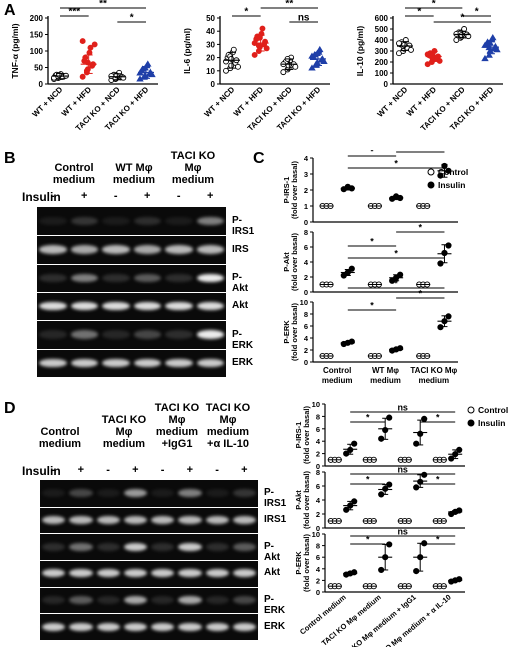  I want to click on y-axis-label: P-IRS-1, so click(298, 435).